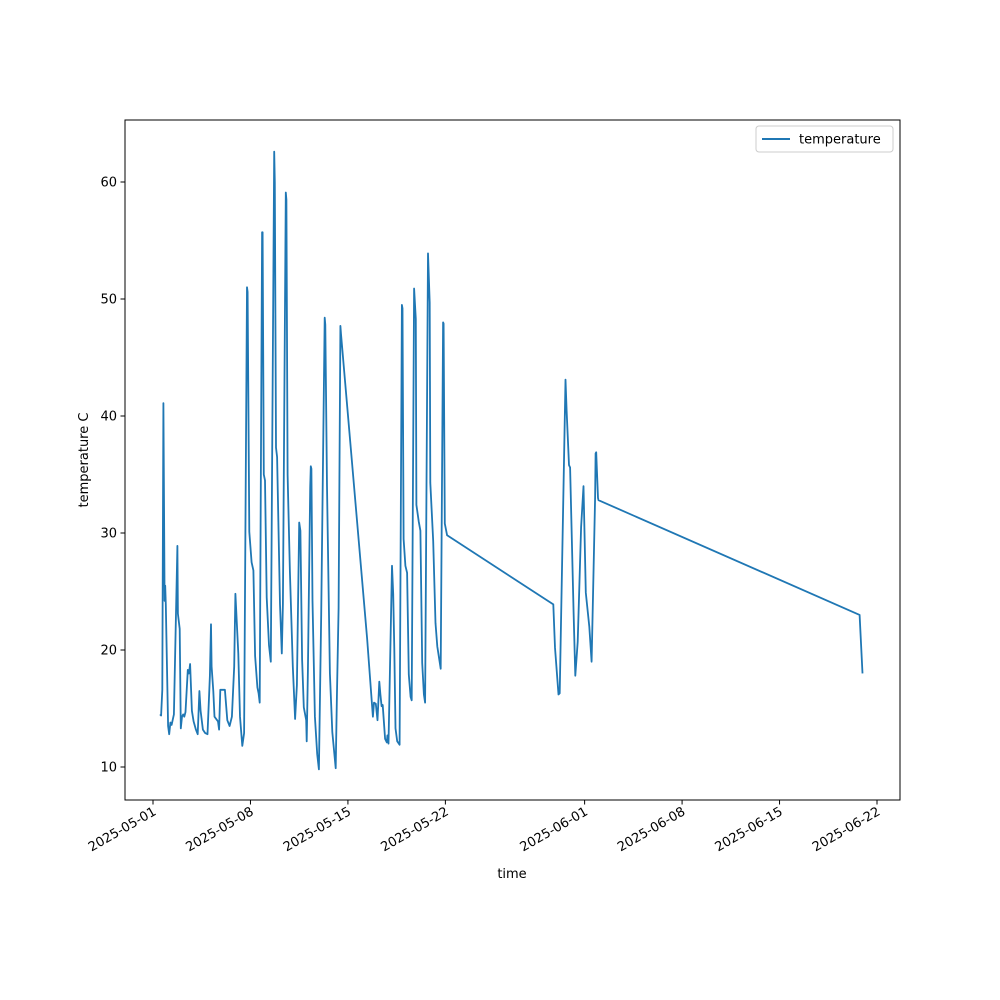  Describe the element at coordinates (112, 476) in the screenshot. I see `y-axis-ticks: 10 20 30 40 50 60` at that location.